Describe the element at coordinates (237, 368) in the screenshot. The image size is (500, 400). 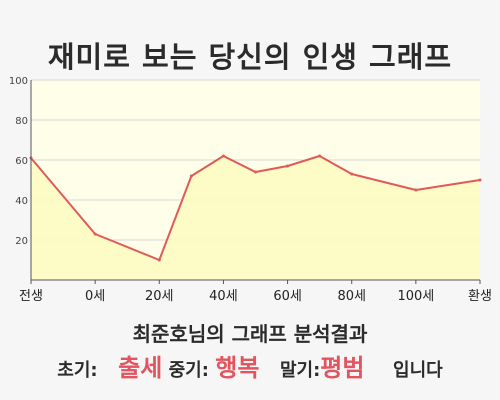
I see `mid-value: 행복` at that location.